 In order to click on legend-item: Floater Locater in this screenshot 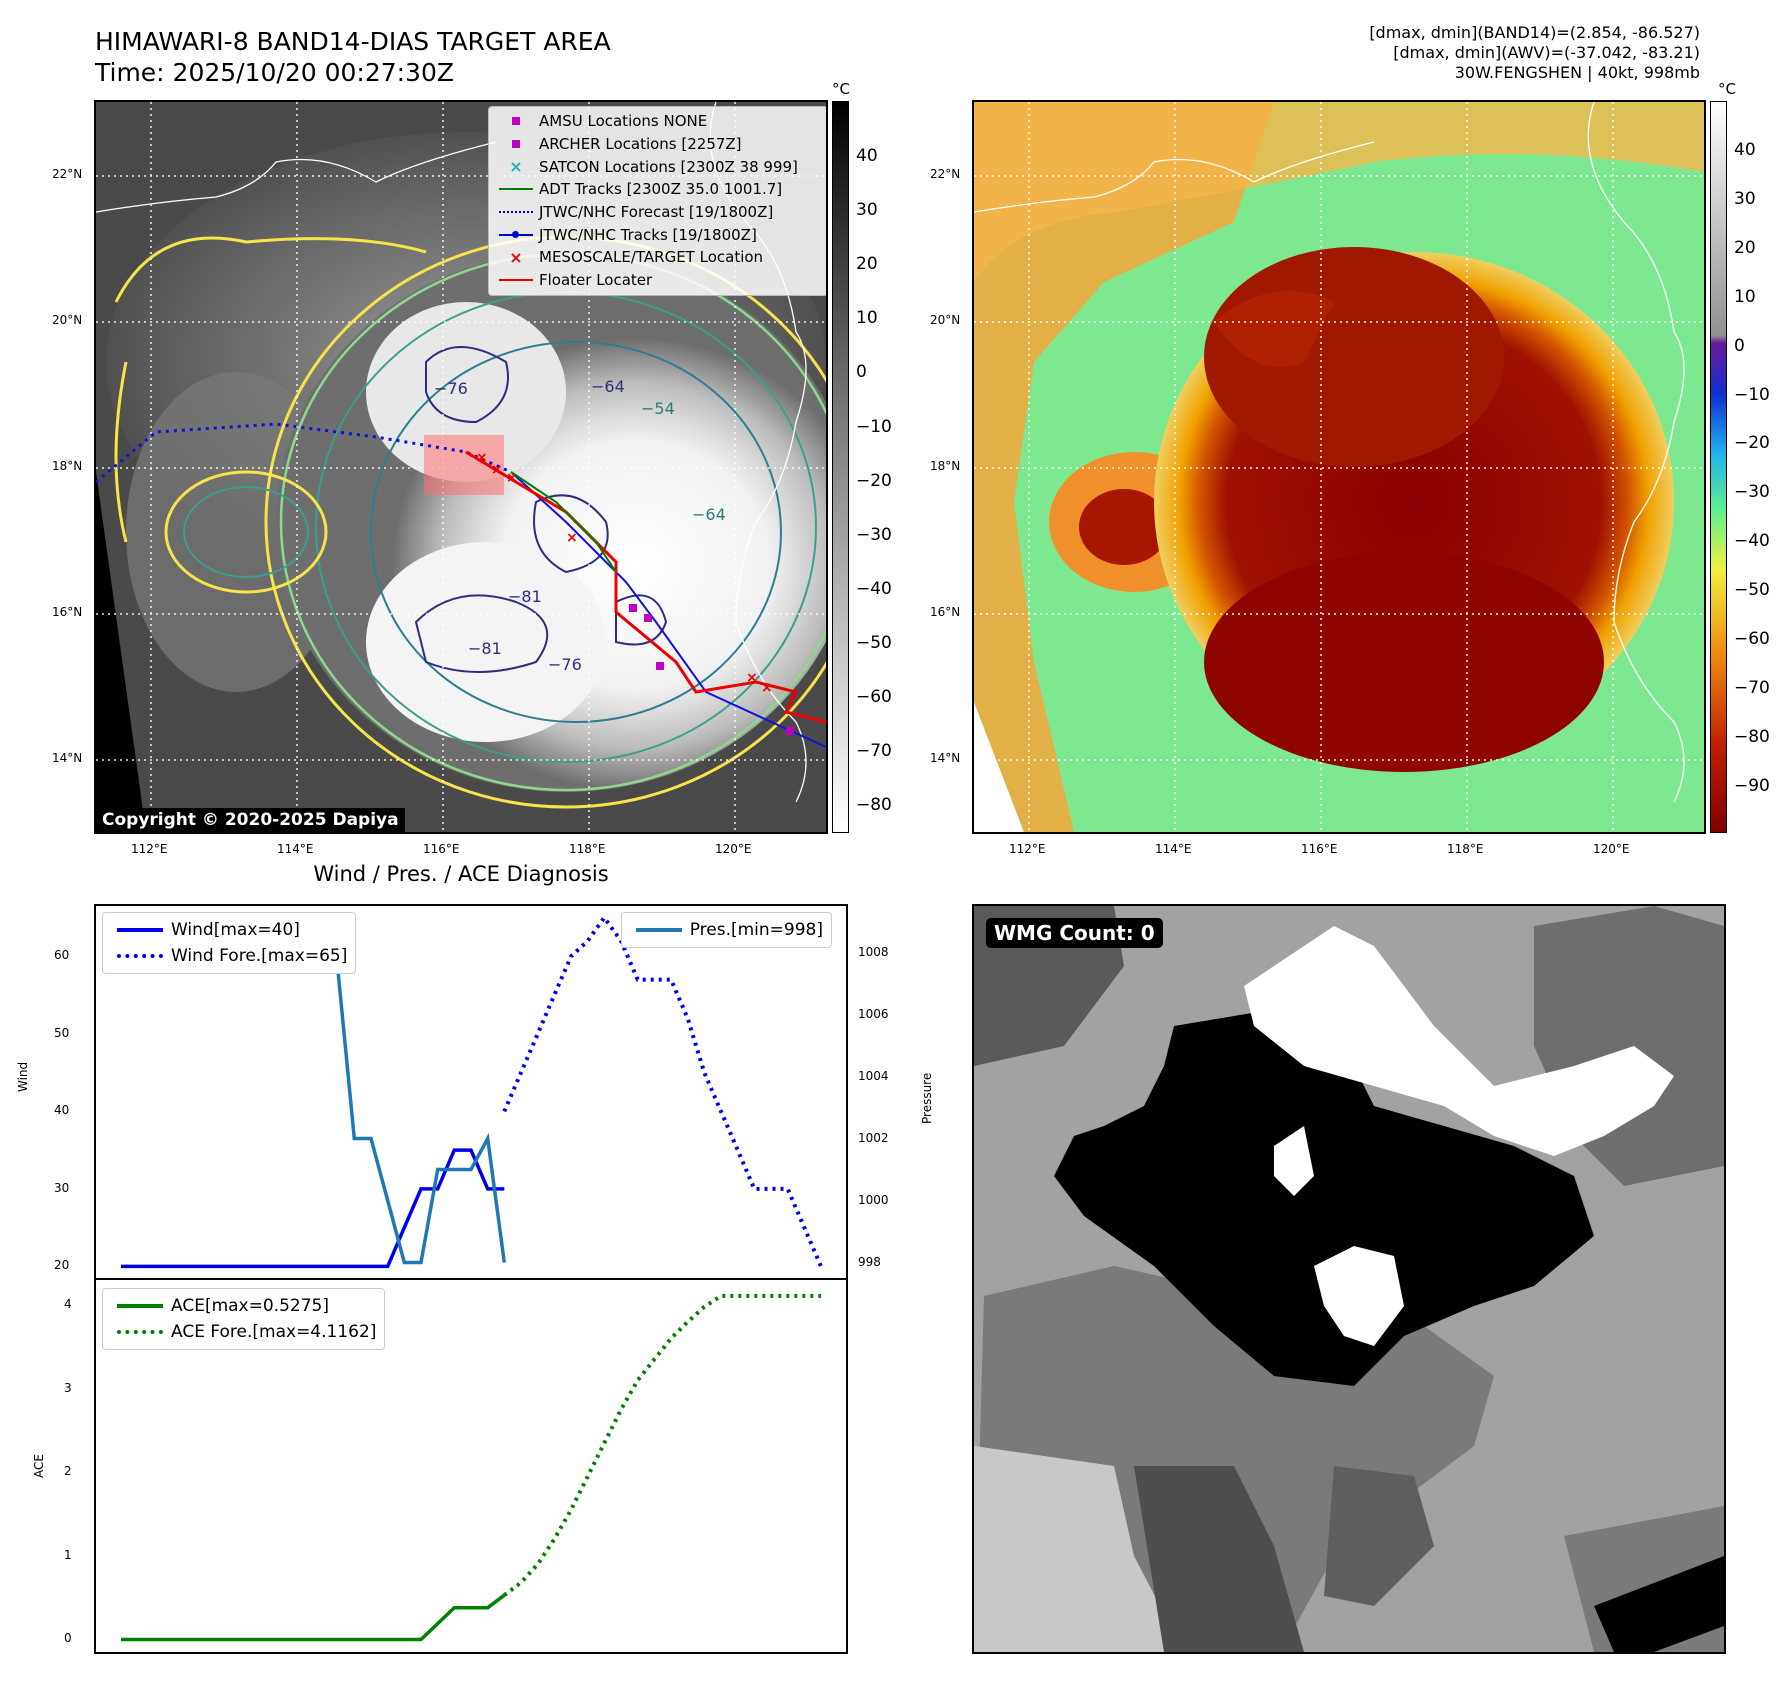, I will do `click(658, 280)`.